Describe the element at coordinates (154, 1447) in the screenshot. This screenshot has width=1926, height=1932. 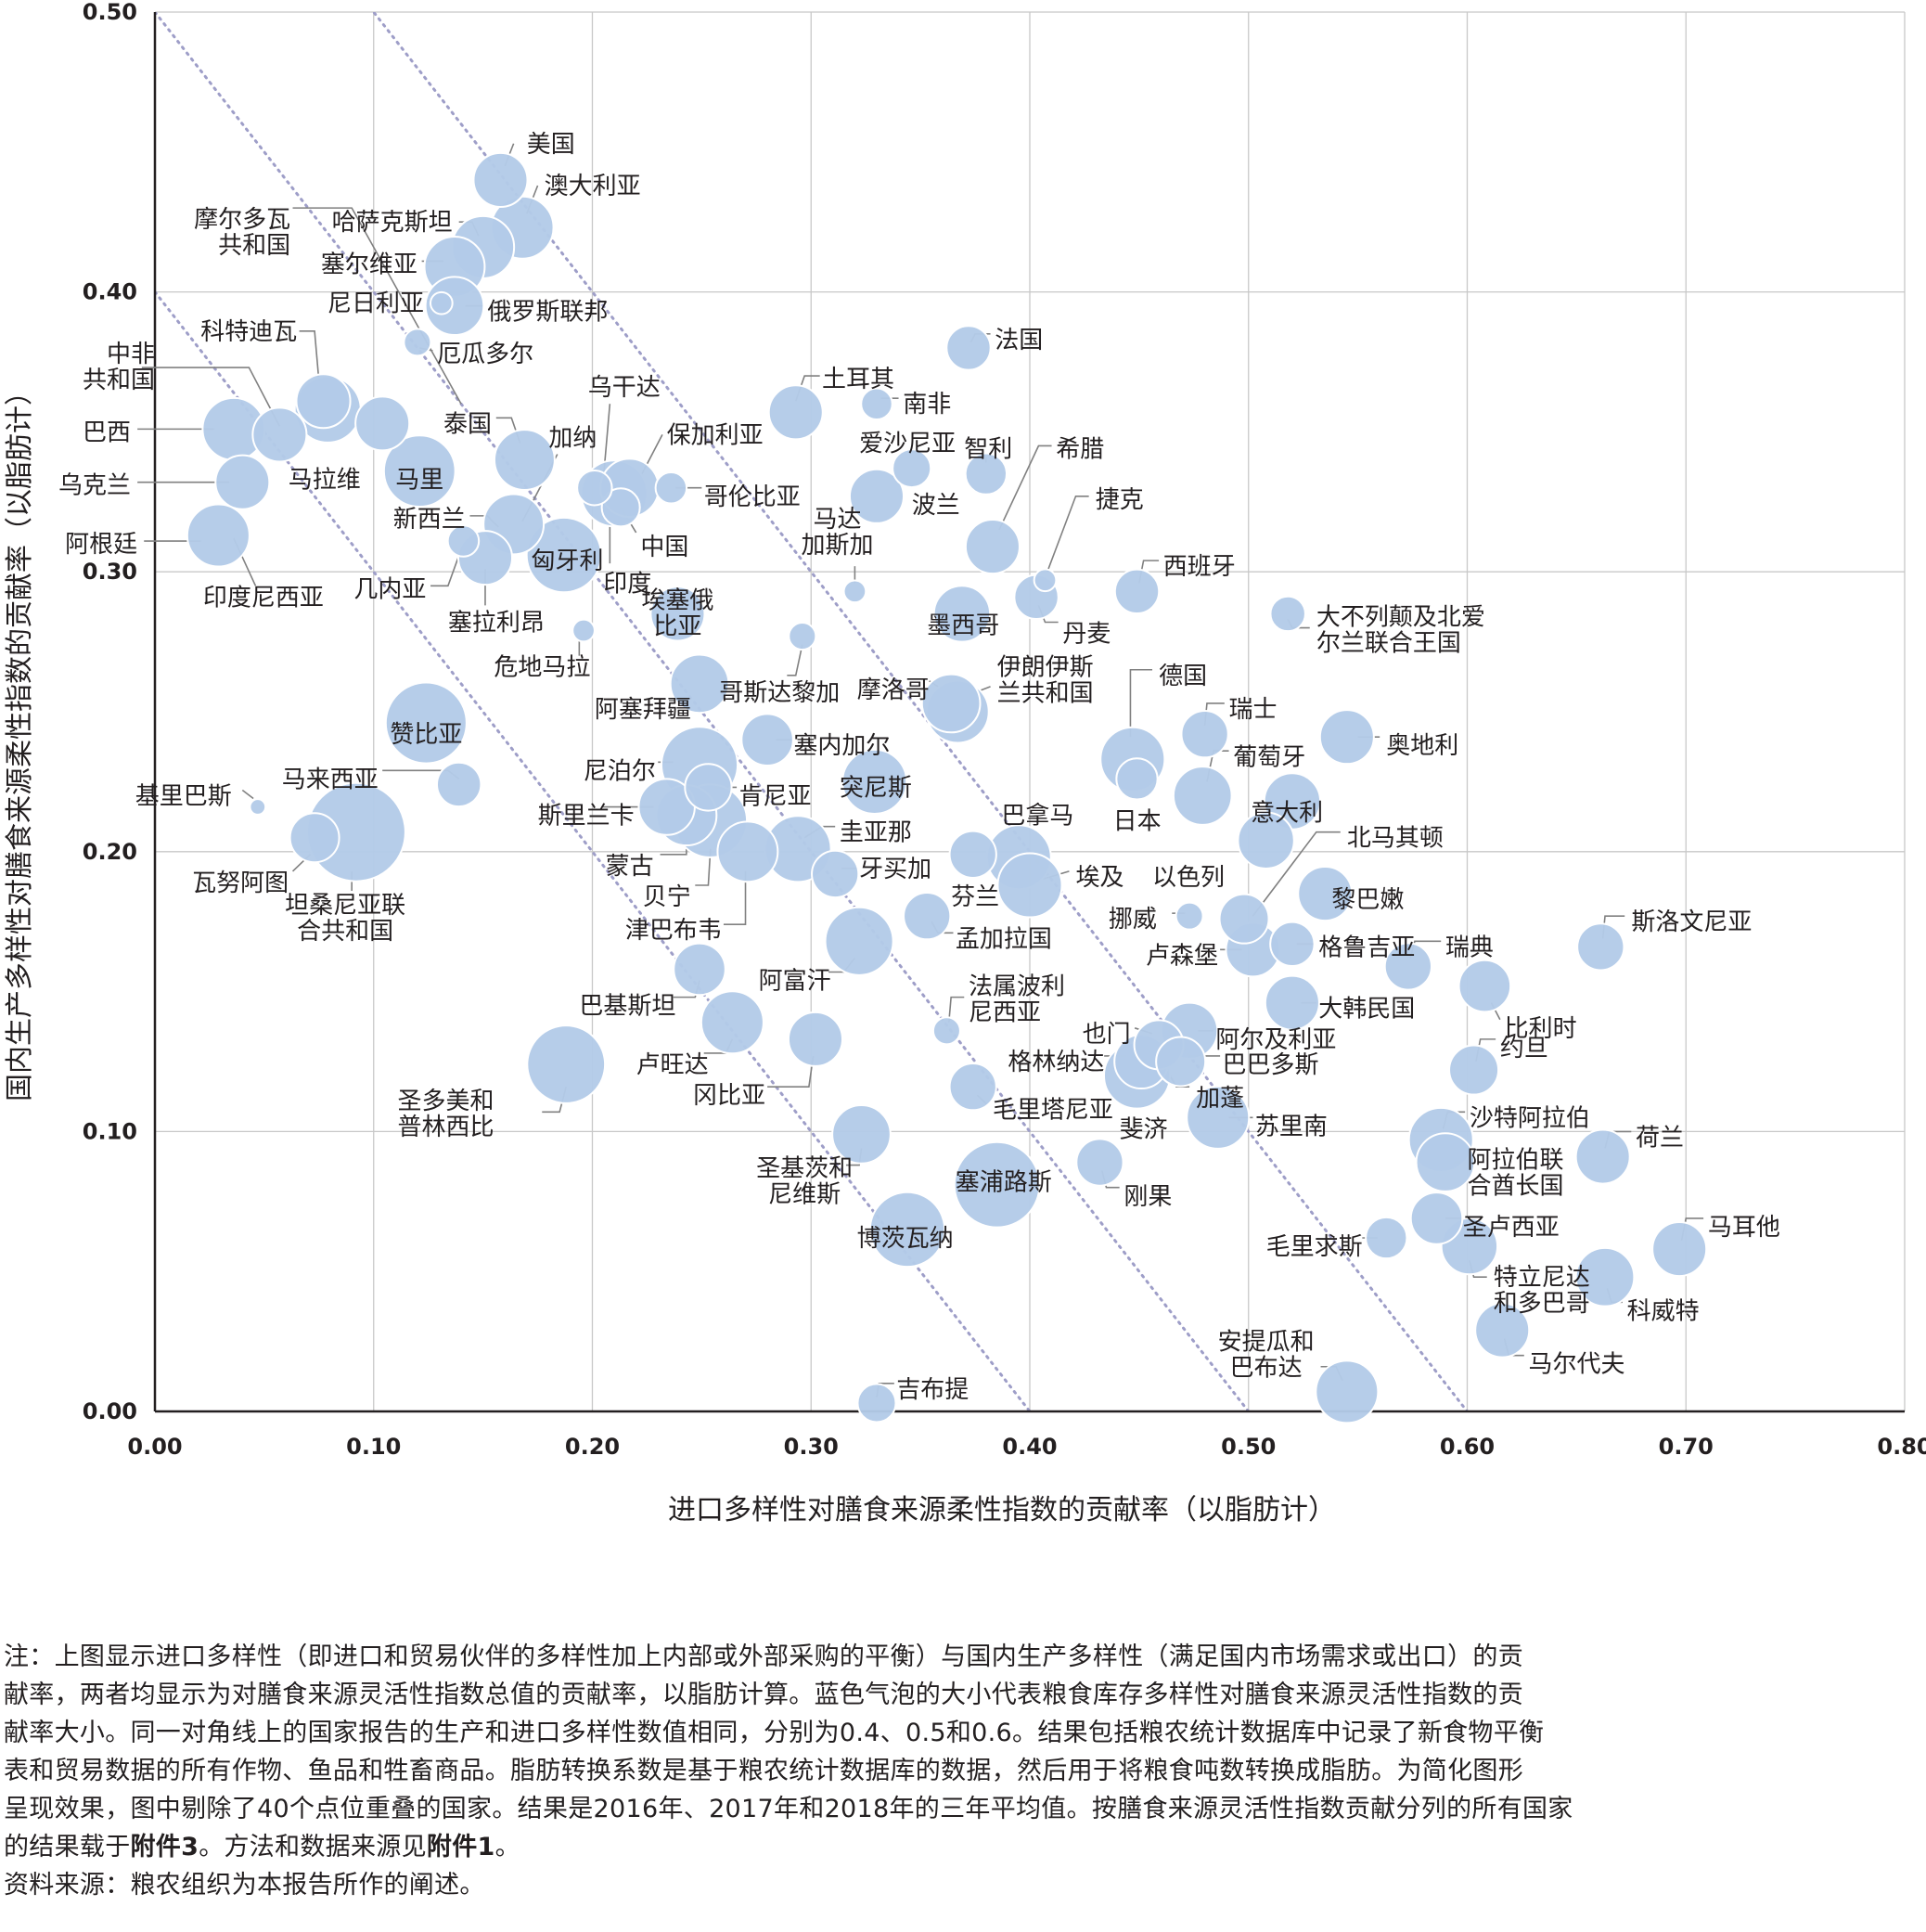
I see `x-tick-label: 0.00` at that location.